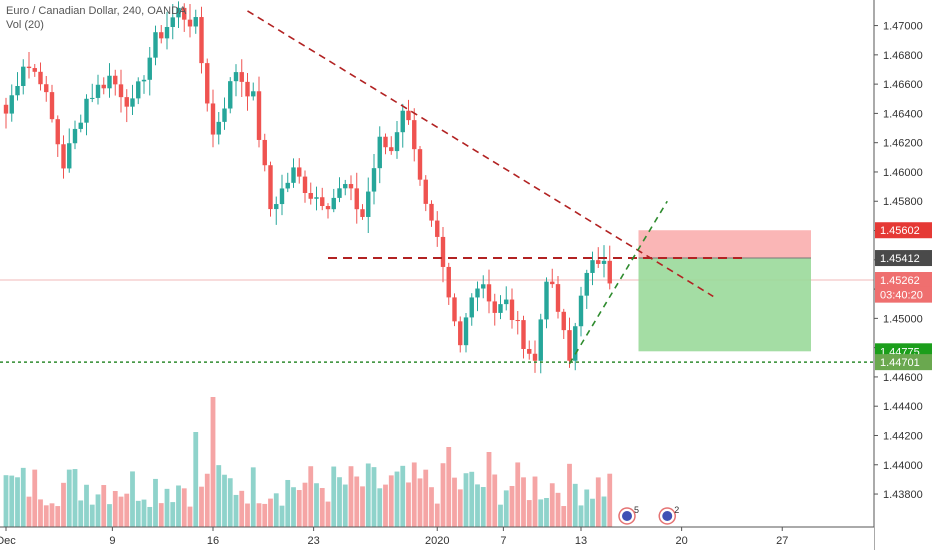  What do you see at coordinates (900, 281) in the screenshot?
I see `price-label-text: 1.45262` at bounding box center [900, 281].